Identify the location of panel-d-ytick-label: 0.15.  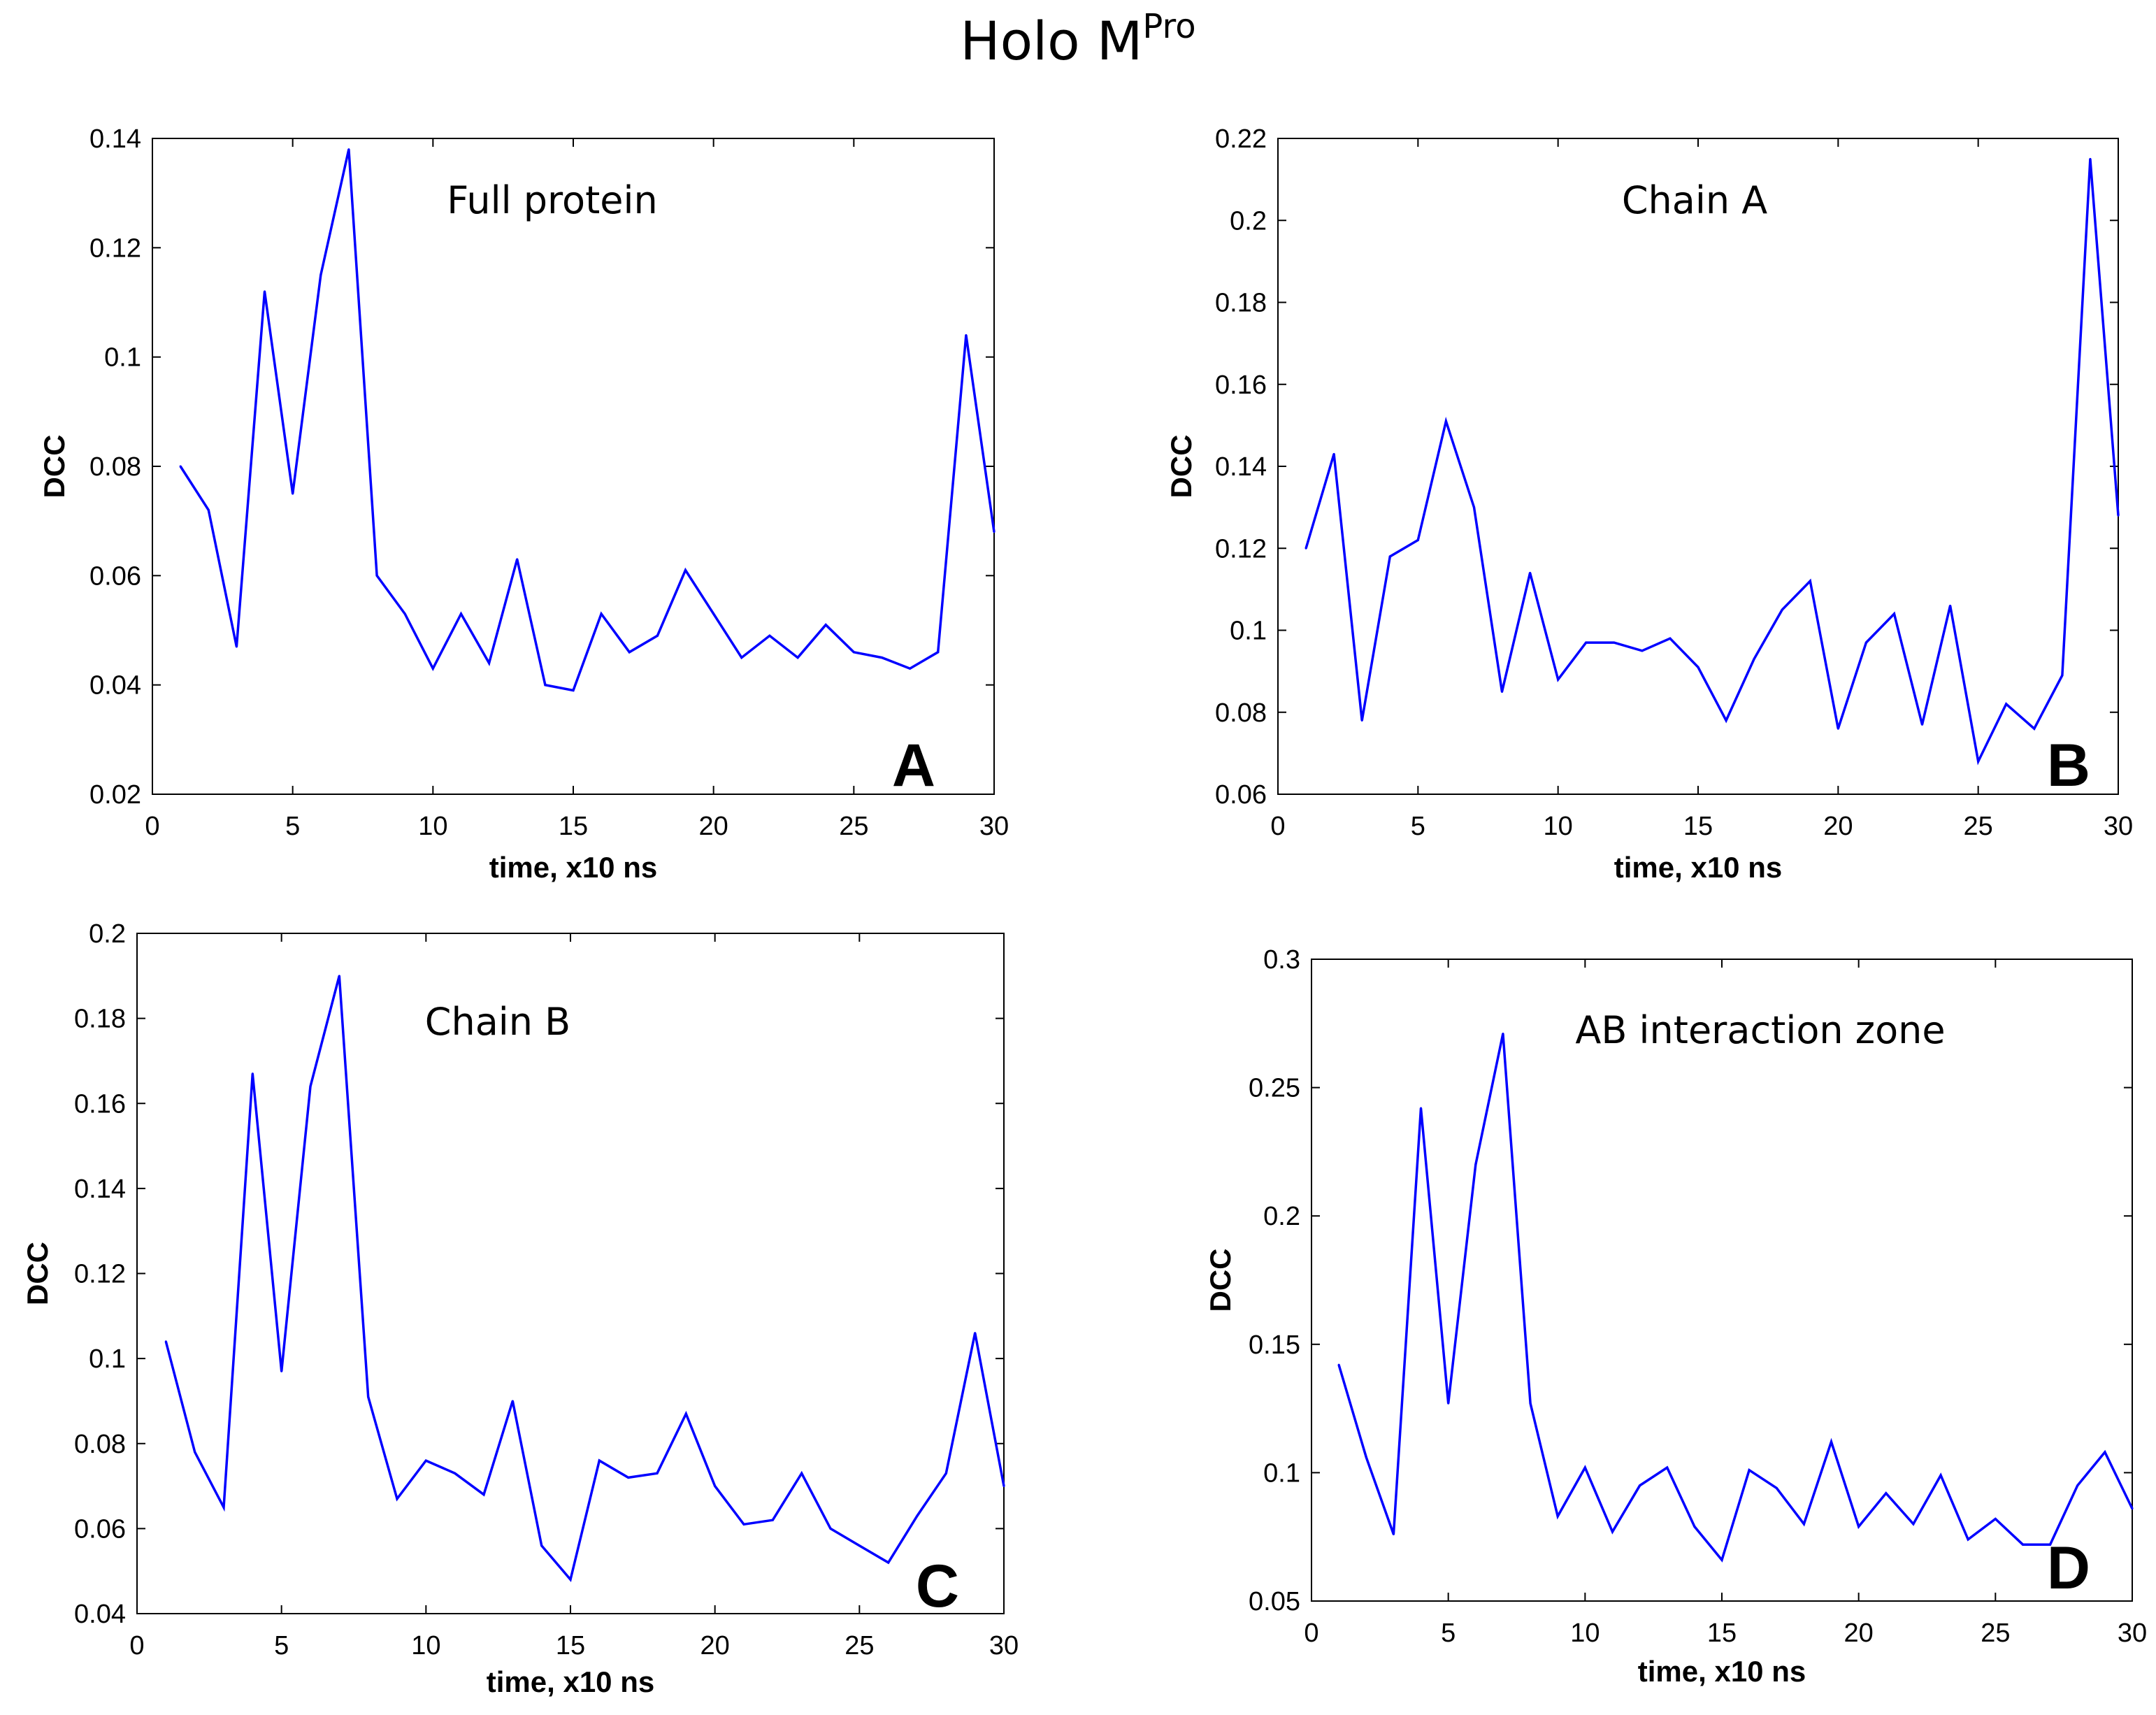
(1274, 1345).